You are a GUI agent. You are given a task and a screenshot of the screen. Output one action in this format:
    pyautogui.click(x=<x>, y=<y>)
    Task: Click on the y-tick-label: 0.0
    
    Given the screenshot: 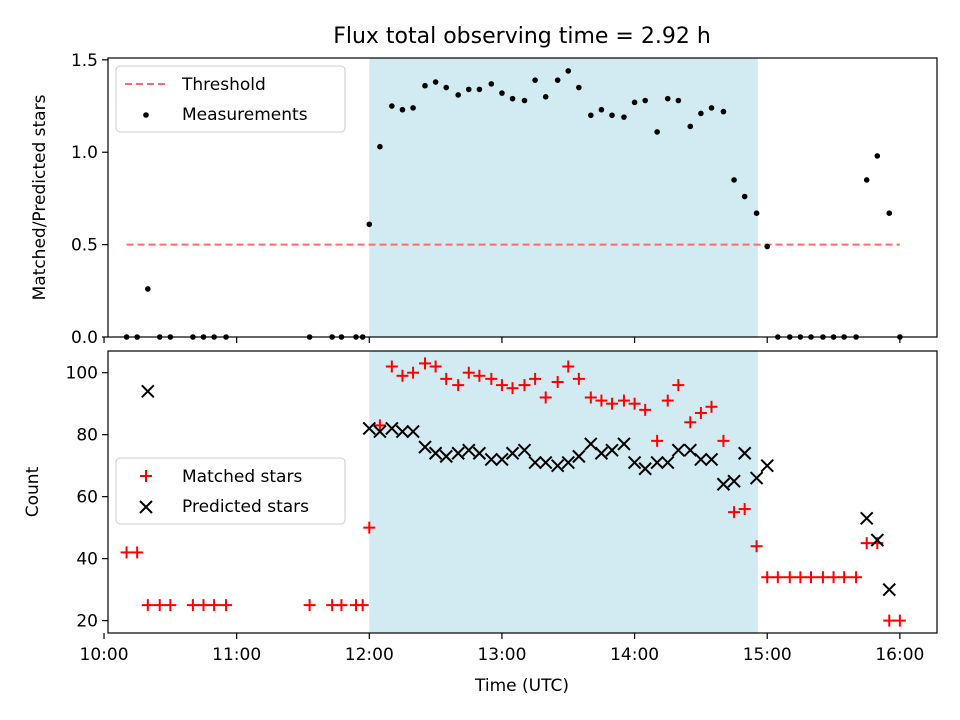 What is the action you would take?
    pyautogui.click(x=84, y=338)
    